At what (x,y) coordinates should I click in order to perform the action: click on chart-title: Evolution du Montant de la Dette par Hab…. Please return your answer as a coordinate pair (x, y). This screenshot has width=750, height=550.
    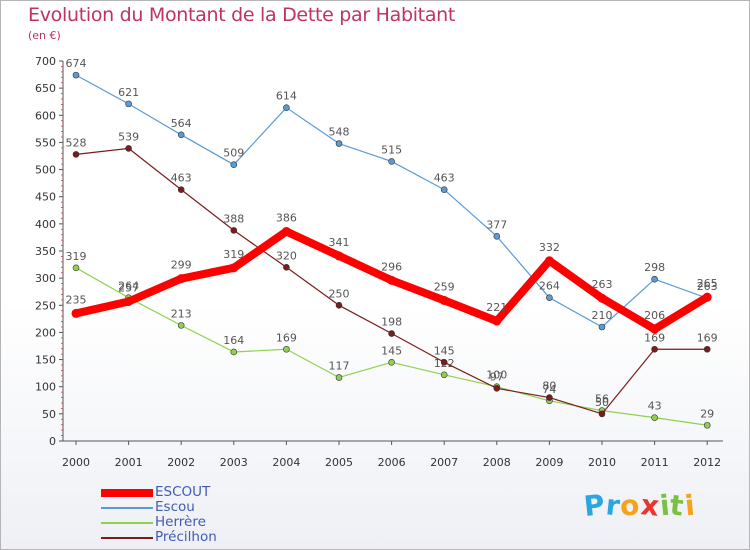
    Looking at the image, I should click on (242, 15).